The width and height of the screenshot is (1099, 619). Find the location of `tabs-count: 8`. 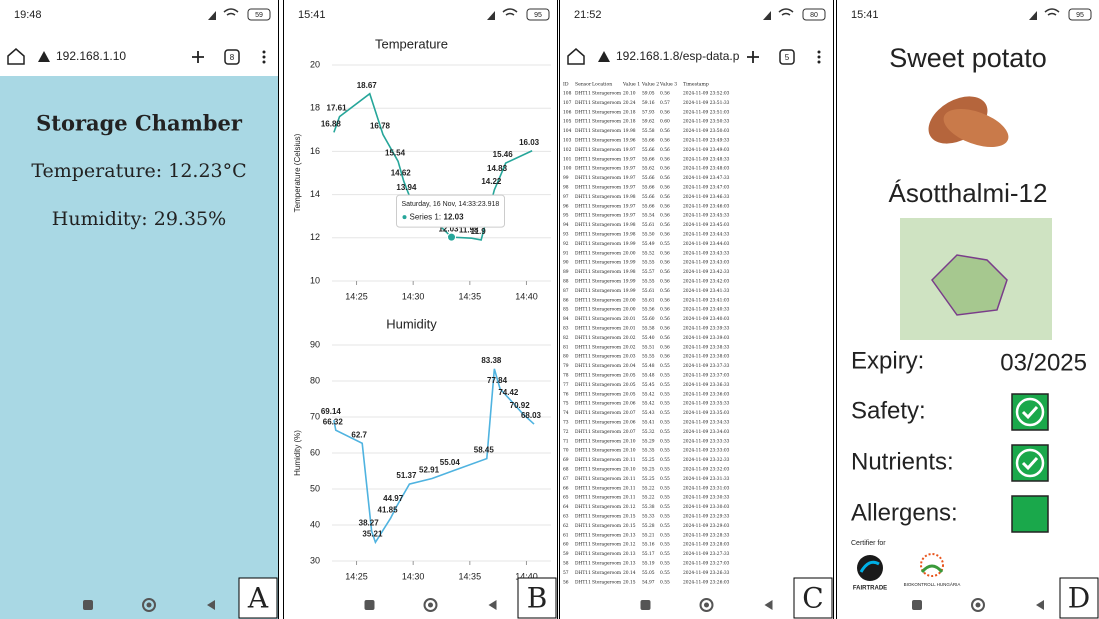

tabs-count: 8 is located at coordinates (232, 57).